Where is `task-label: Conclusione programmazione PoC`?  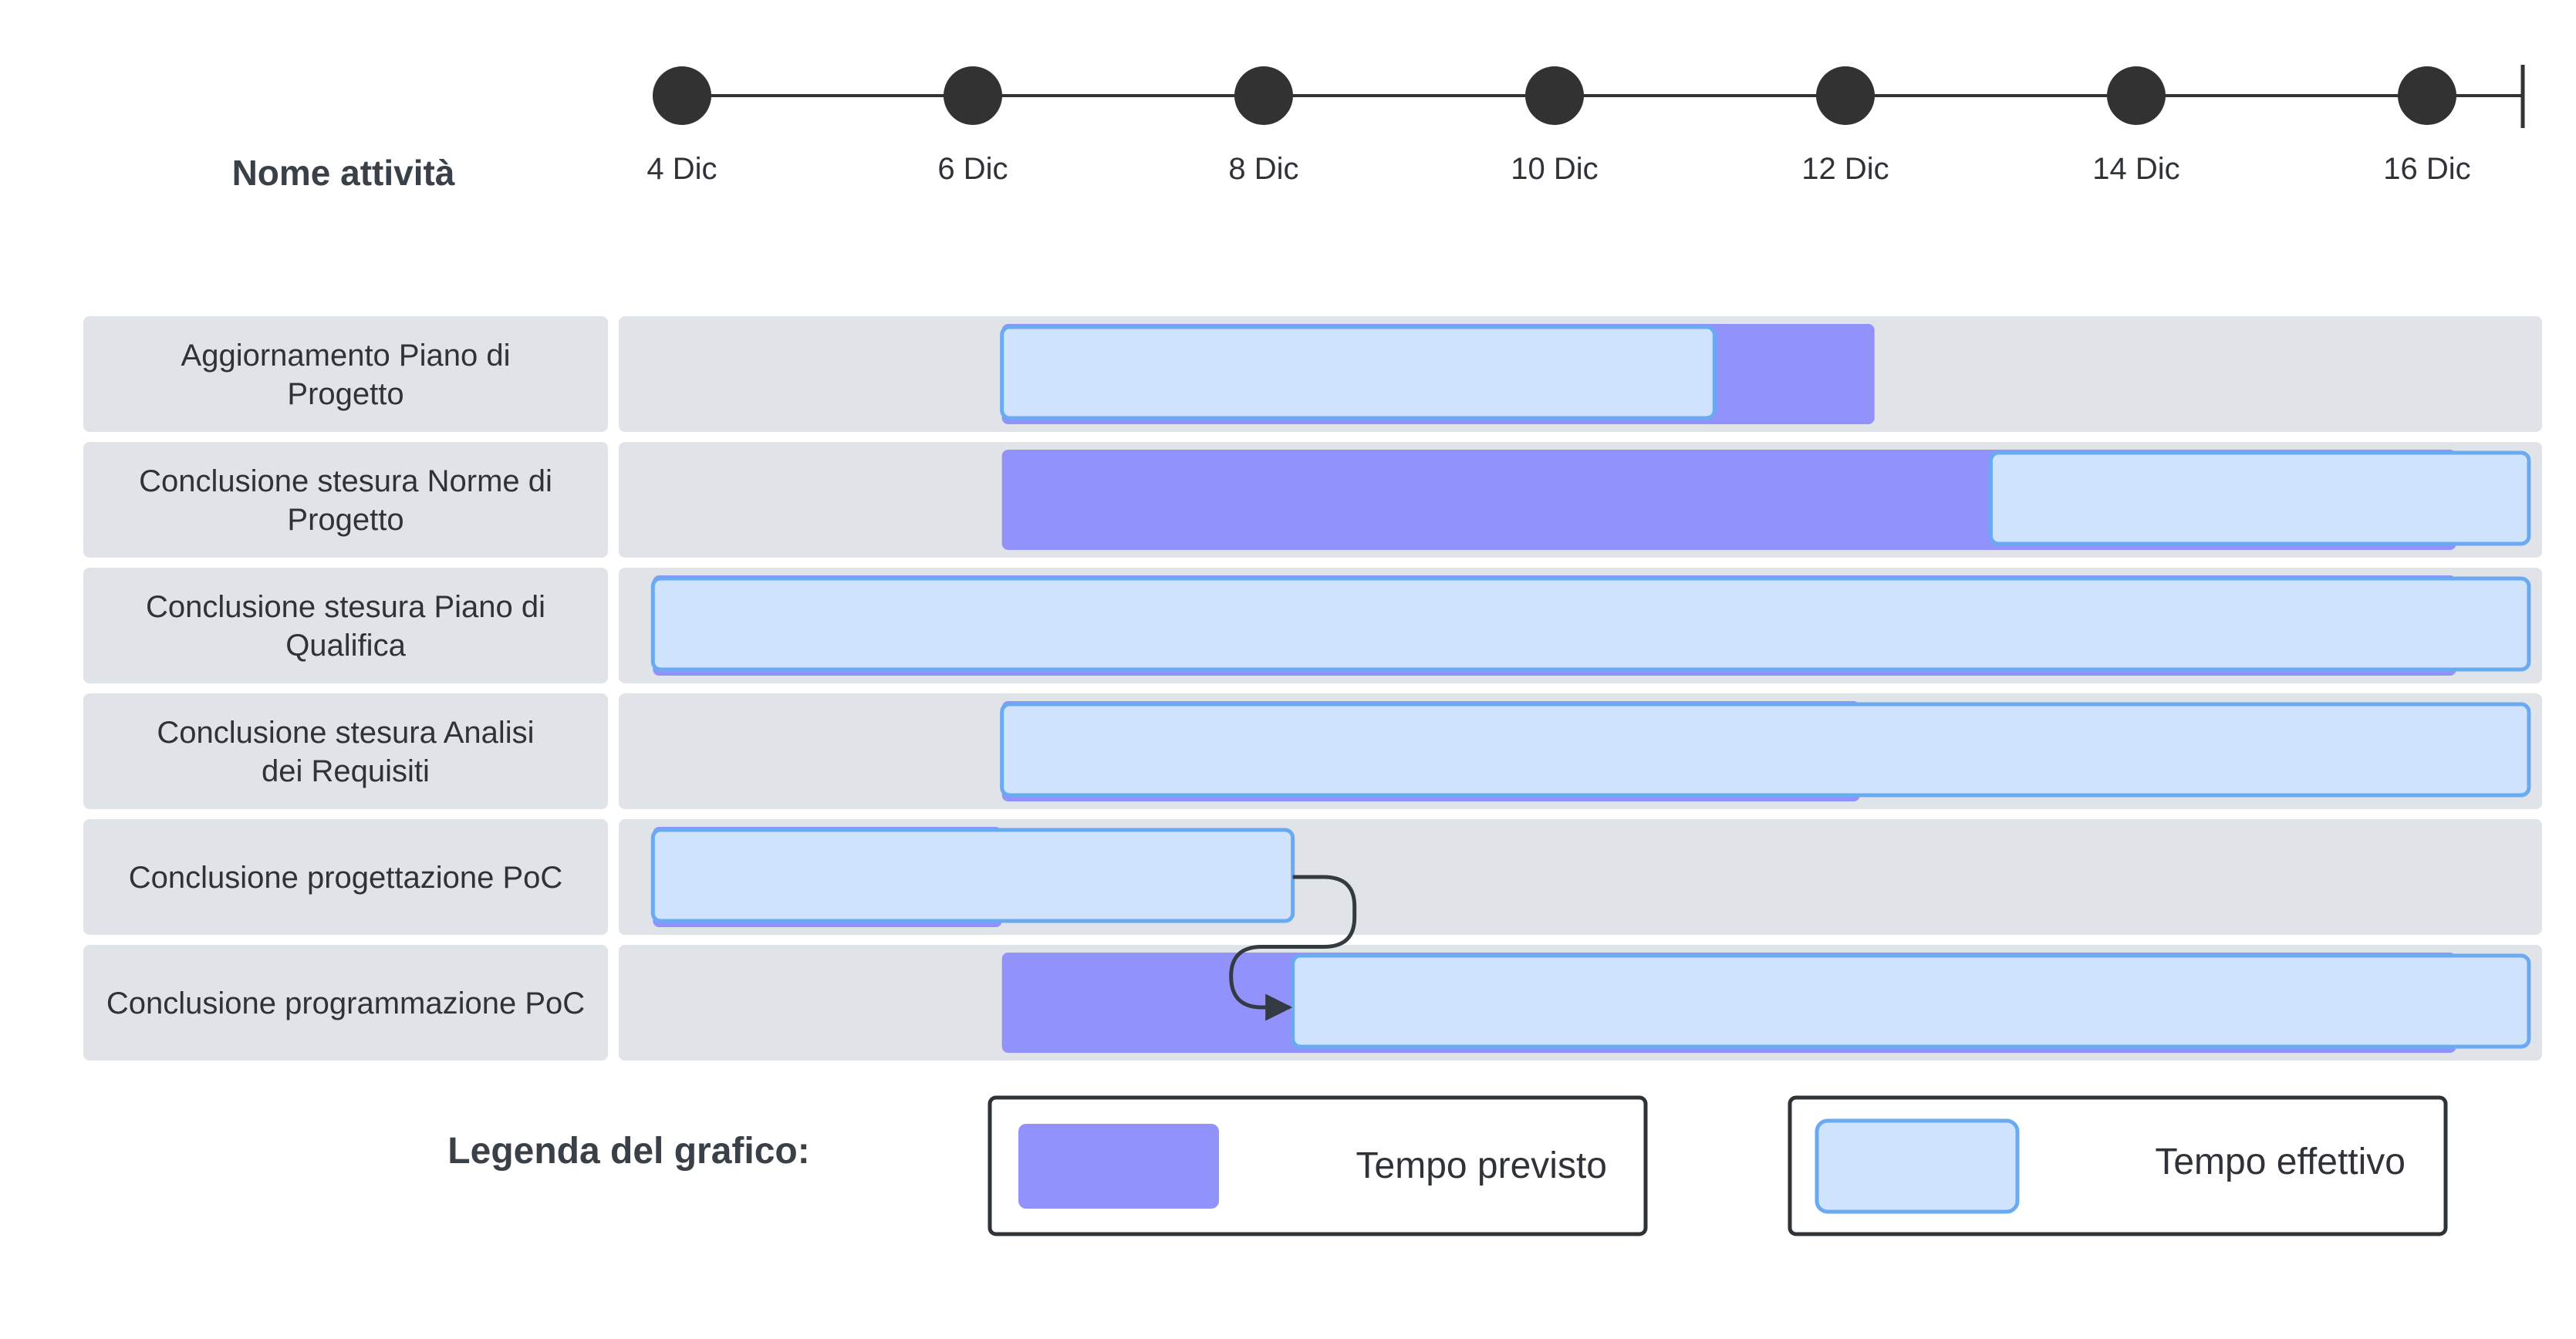
task-label: Conclusione programmazione PoC is located at coordinates (346, 1003).